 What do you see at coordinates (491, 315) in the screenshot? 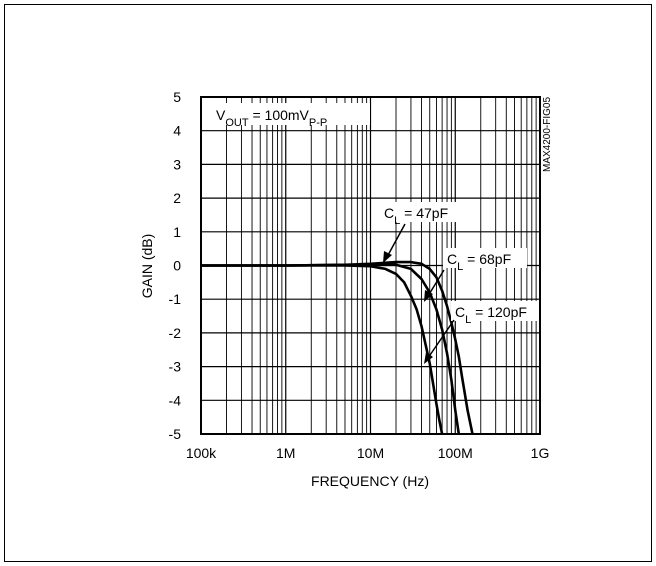
I see `series-label-120pf-text: CL = 120pF` at bounding box center [491, 315].